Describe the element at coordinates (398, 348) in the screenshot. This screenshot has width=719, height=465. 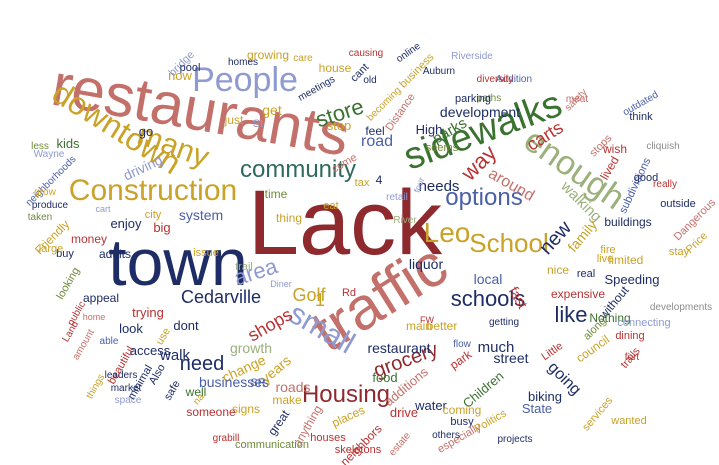
I see `word-restaurant: restaurant` at that location.